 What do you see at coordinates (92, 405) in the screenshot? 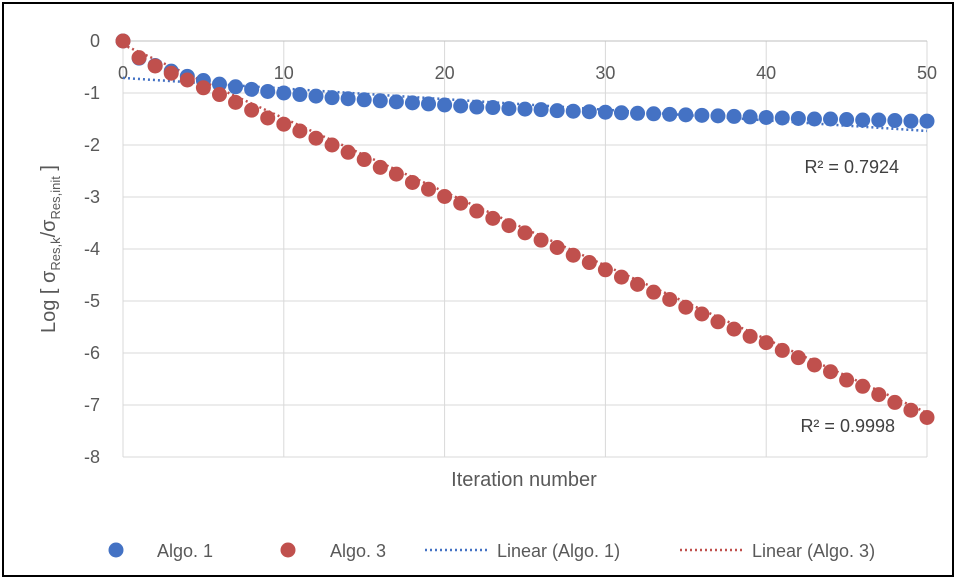
I see `y-tick-label: -7` at bounding box center [92, 405].